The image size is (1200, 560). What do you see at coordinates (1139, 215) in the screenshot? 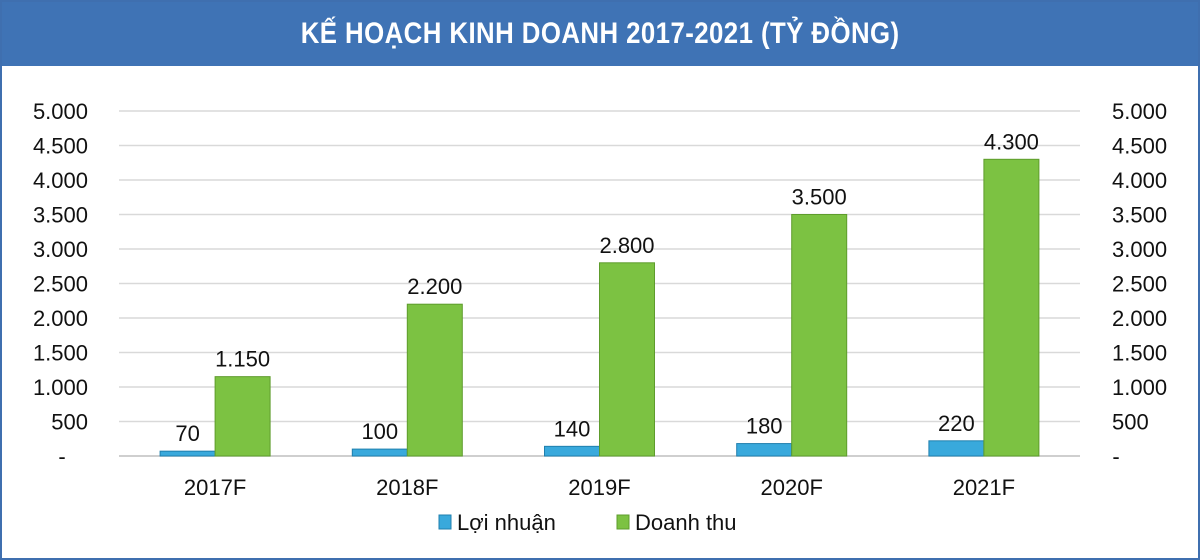
I see `y-tick-label-right: 3.500` at bounding box center [1139, 215].